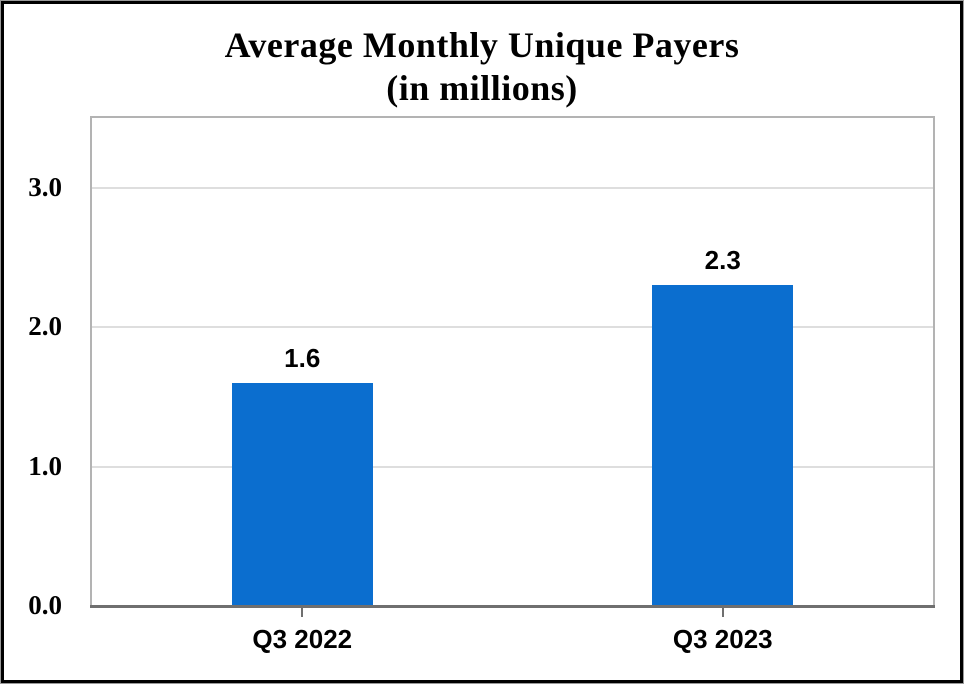 Image resolution: width=964 pixels, height=684 pixels. What do you see at coordinates (45, 326) in the screenshot?
I see `y-axis-tick-label: 2.0` at bounding box center [45, 326].